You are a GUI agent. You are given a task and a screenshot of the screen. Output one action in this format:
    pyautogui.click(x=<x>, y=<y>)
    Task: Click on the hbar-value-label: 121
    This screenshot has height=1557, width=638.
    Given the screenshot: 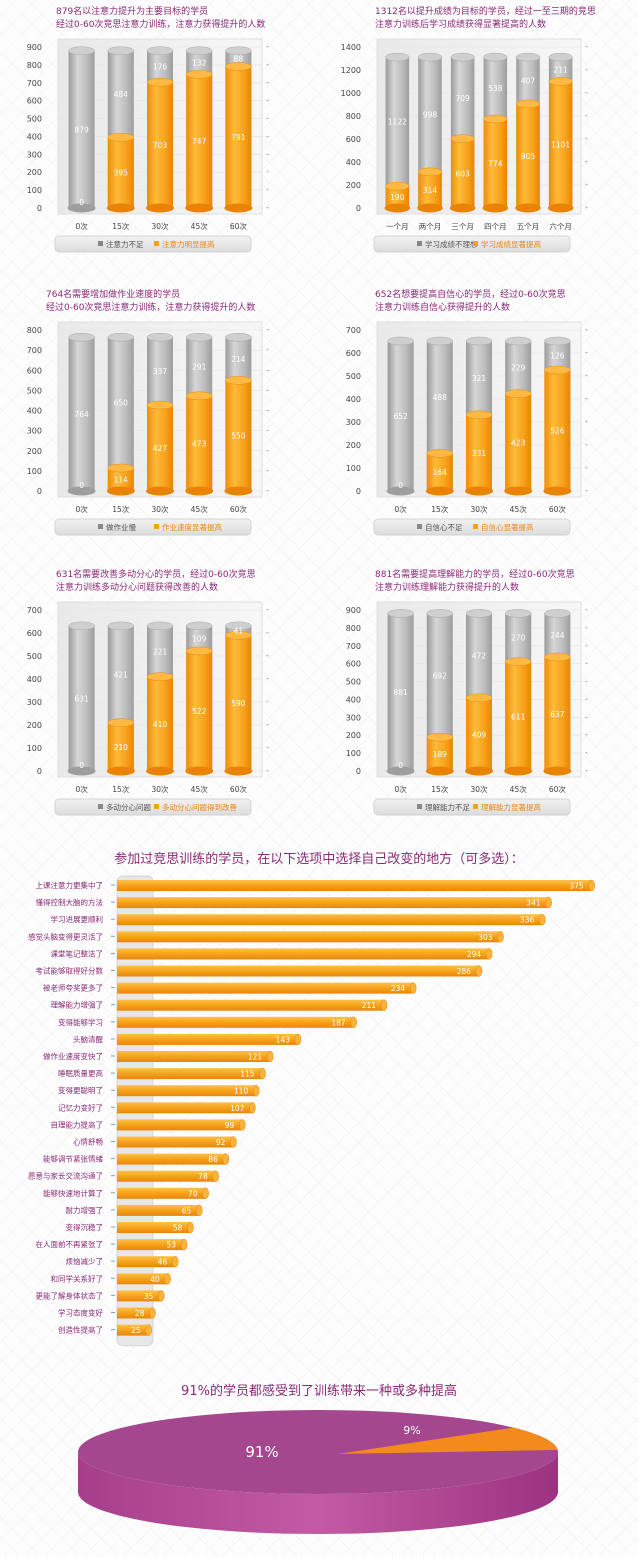 What is the action you would take?
    pyautogui.click(x=255, y=1057)
    